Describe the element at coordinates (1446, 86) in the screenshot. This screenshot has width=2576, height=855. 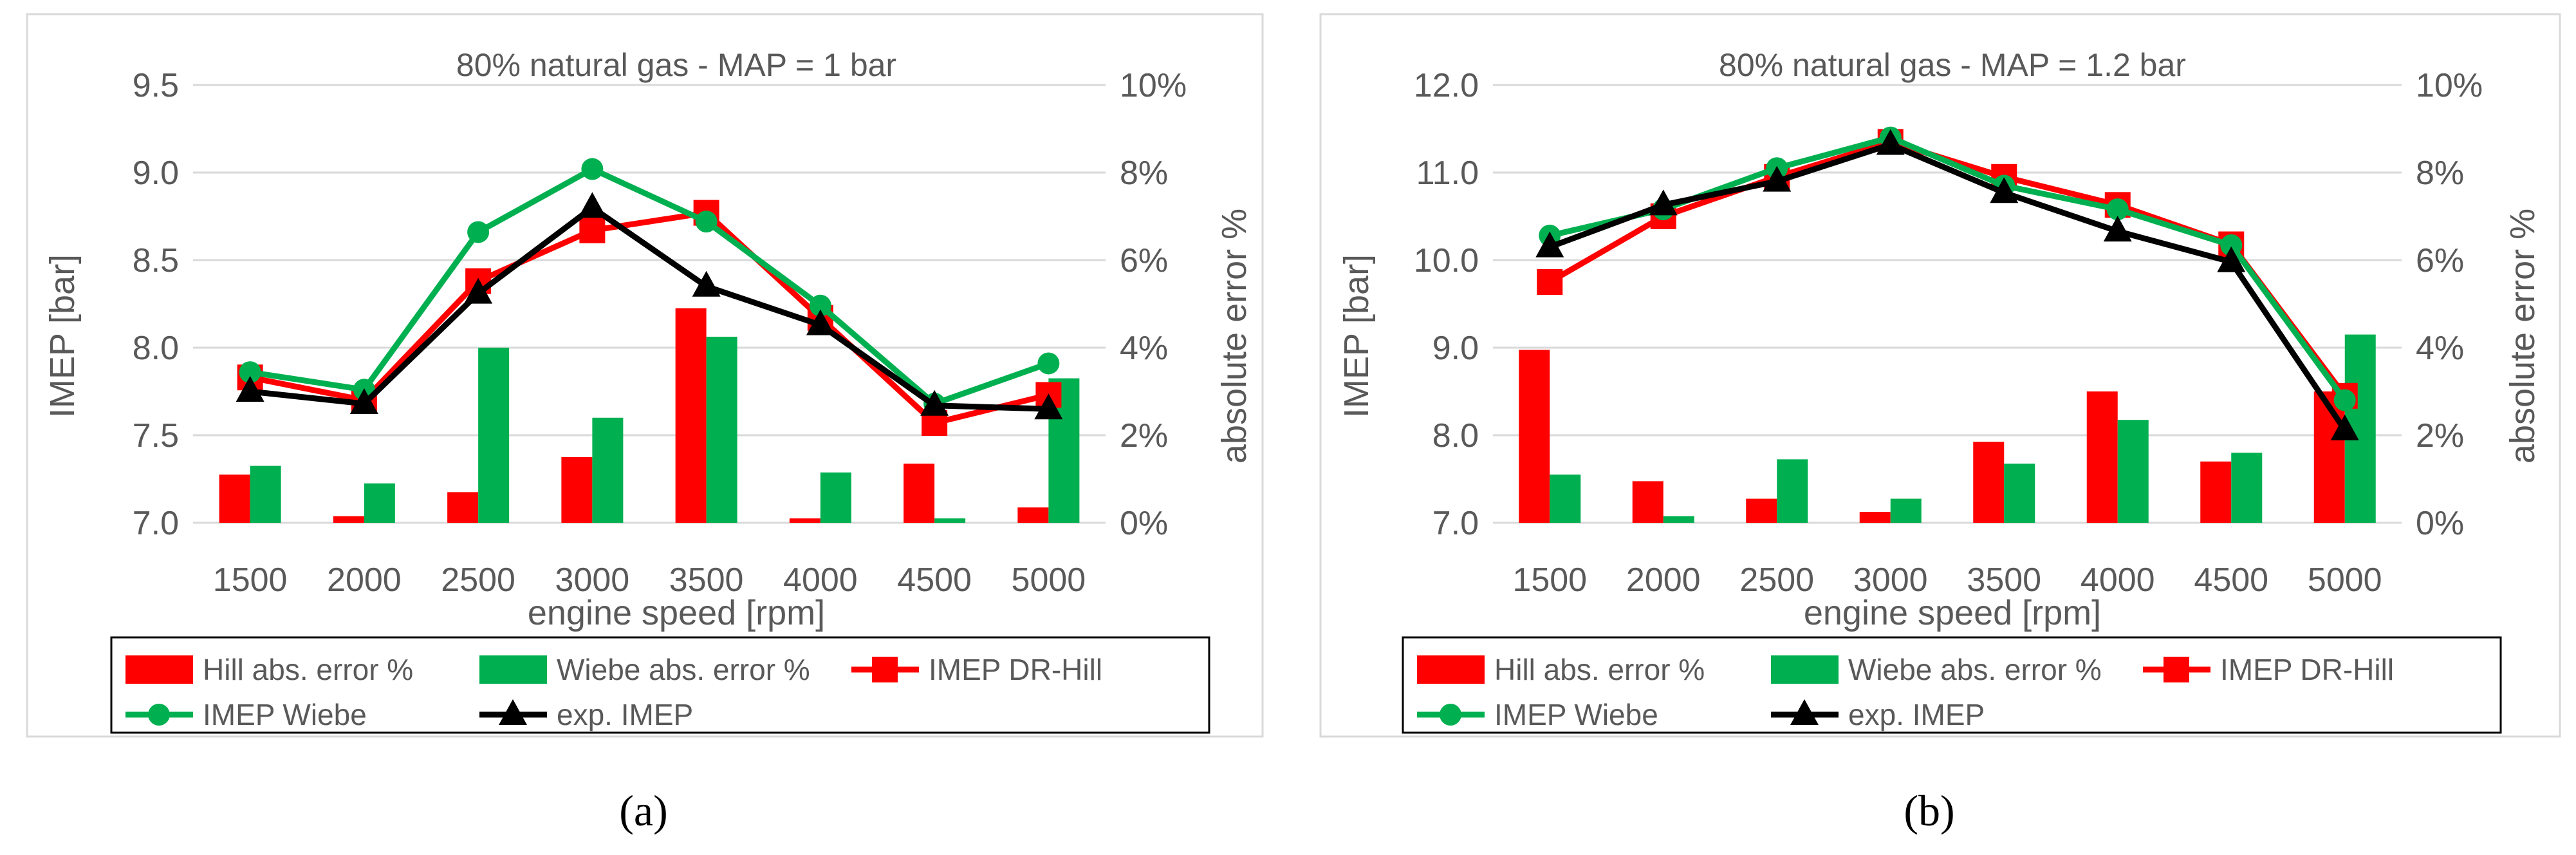
I see `y-tick-label: 12.0` at that location.